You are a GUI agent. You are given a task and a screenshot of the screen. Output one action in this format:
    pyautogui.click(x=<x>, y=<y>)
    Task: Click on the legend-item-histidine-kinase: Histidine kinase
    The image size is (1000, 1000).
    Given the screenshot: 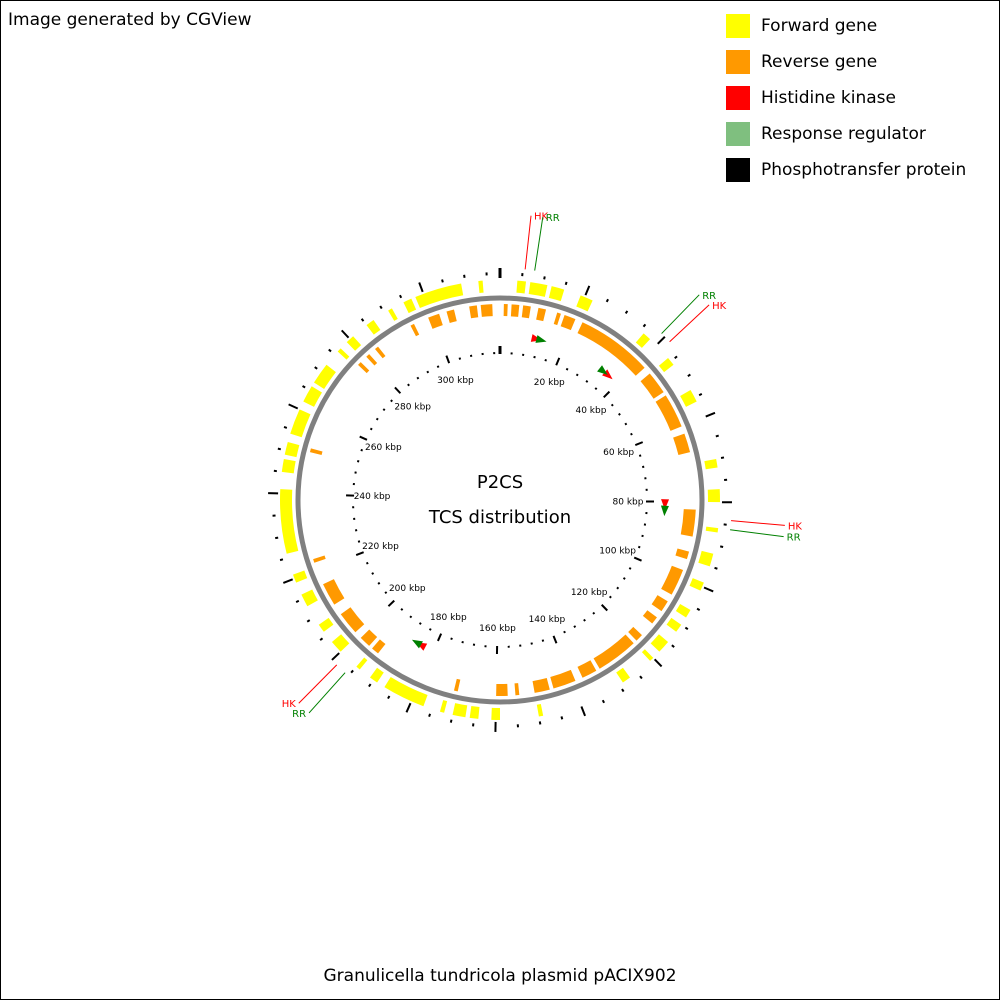 What is the action you would take?
    pyautogui.click(x=846, y=98)
    